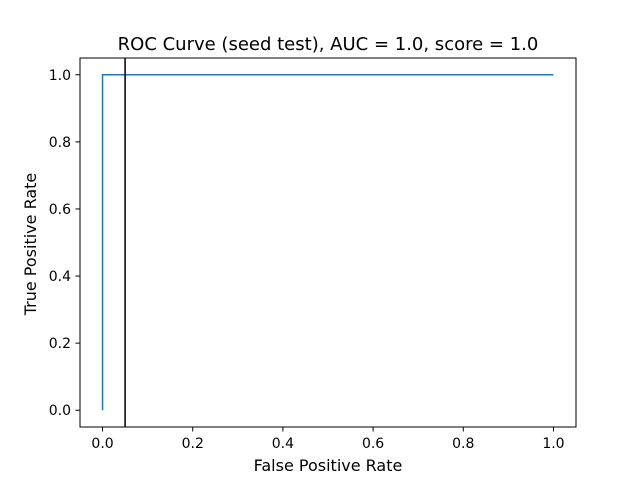 Image resolution: width=640 pixels, height=480 pixels. What do you see at coordinates (60, 76) in the screenshot?
I see `y-tick-label: 1.0` at bounding box center [60, 76].